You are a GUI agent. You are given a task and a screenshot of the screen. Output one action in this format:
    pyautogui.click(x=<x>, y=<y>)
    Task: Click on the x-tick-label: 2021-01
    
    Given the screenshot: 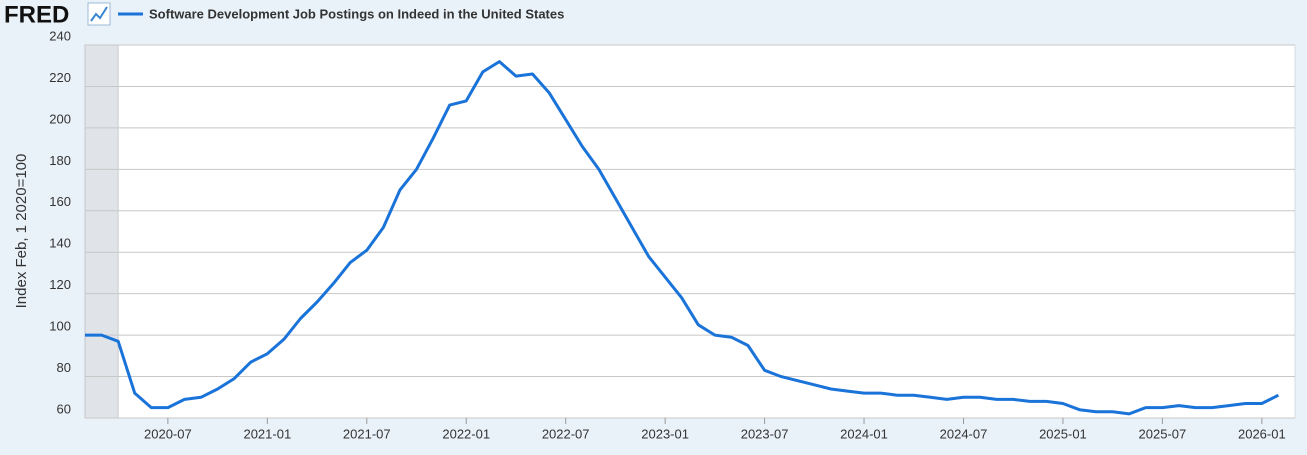 What is the action you would take?
    pyautogui.click(x=267, y=433)
    